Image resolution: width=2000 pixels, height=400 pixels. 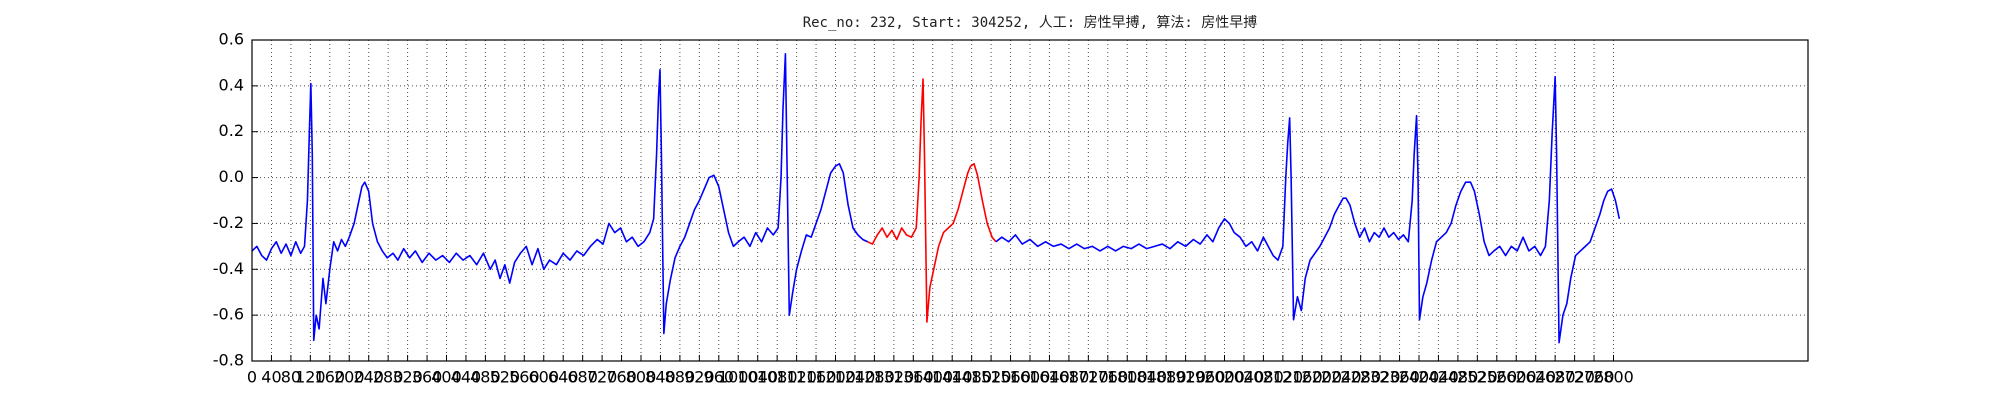 I want to click on x-tick-label: 2720, so click(x=1574, y=377).